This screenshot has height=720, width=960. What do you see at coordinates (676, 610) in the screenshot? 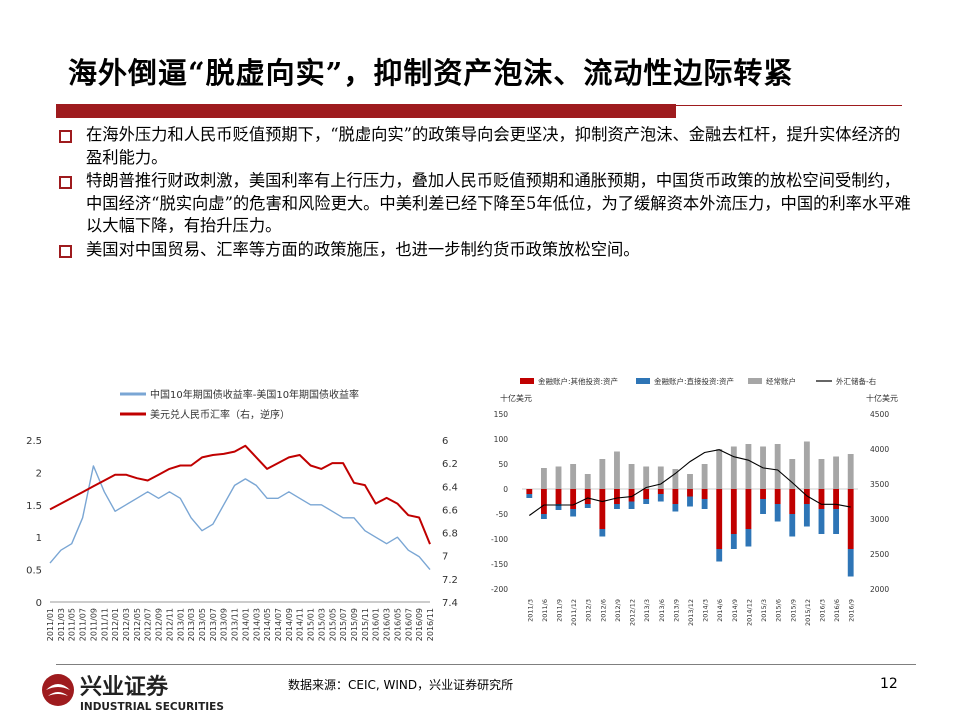
I see `x-tick-label: 2013/9` at bounding box center [676, 610].